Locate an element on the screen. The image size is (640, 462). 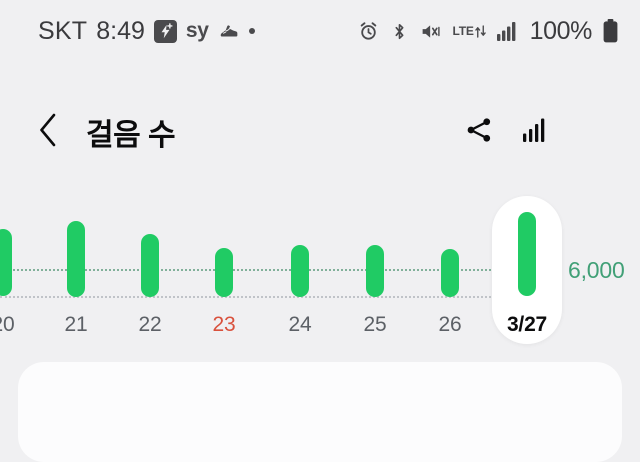
bluetooth-icon is located at coordinates (399, 31).